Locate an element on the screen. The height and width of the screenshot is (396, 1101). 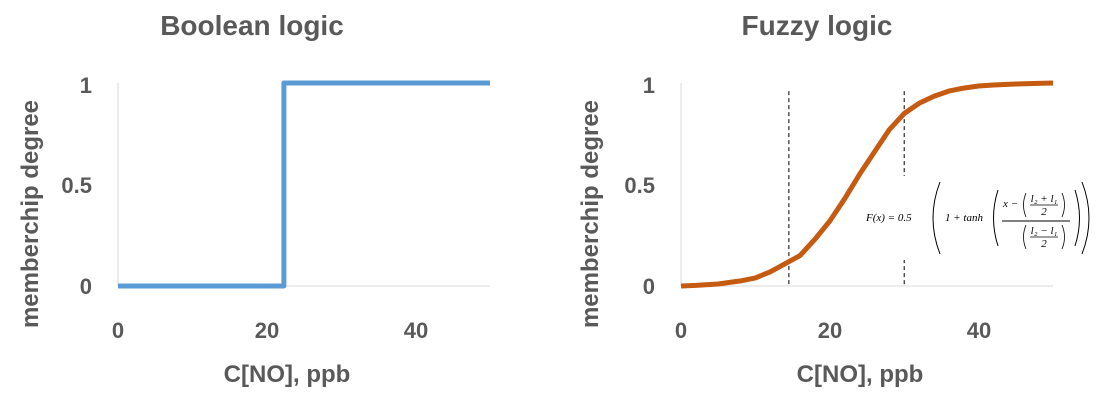
formula-one-plus-tanh: 1 + tanh is located at coordinates (964, 218).